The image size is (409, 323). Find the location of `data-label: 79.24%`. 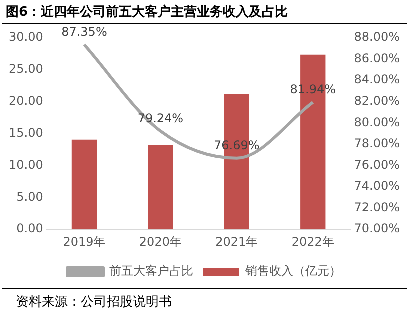

data-label: 79.24% is located at coordinates (161, 118).